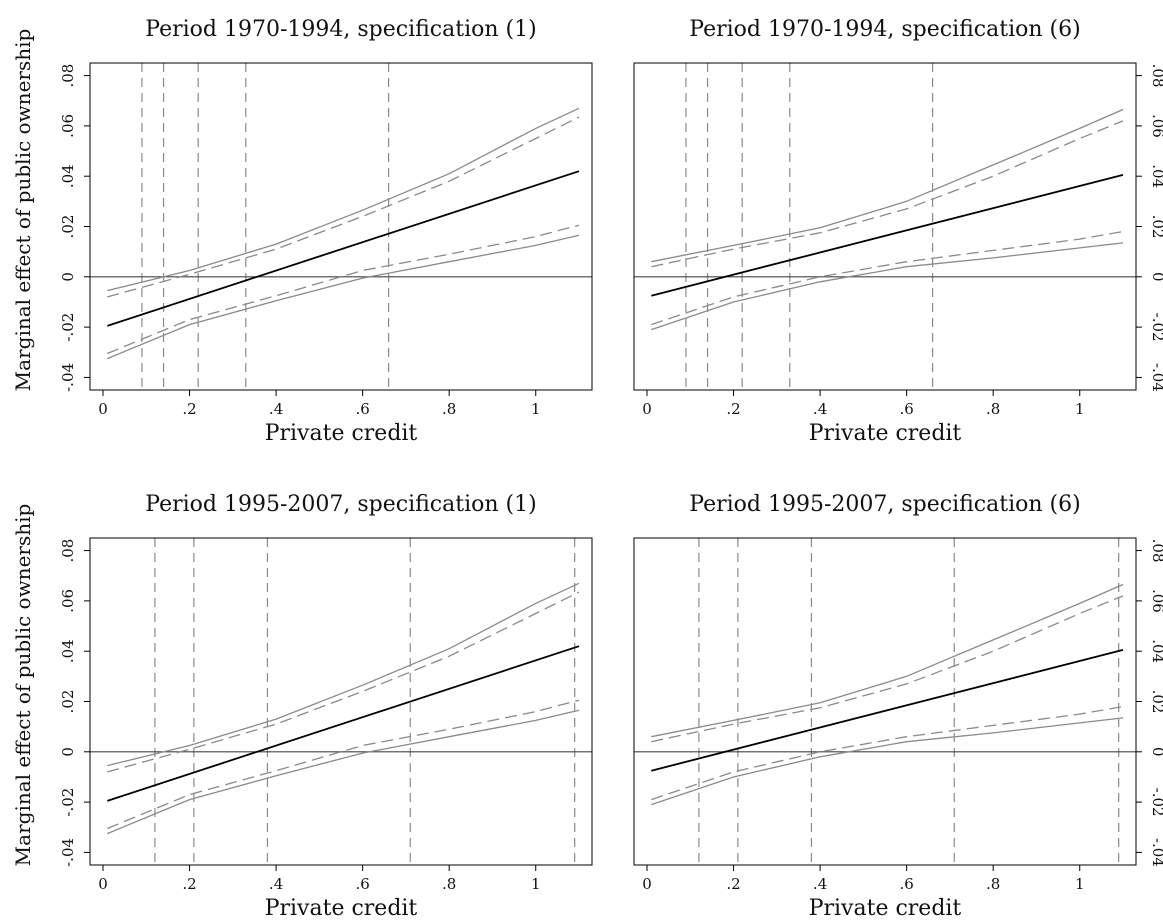 This screenshot has height=920, width=1163. I want to click on panel-title: Period 1995-2007, specification (1), so click(340, 504).